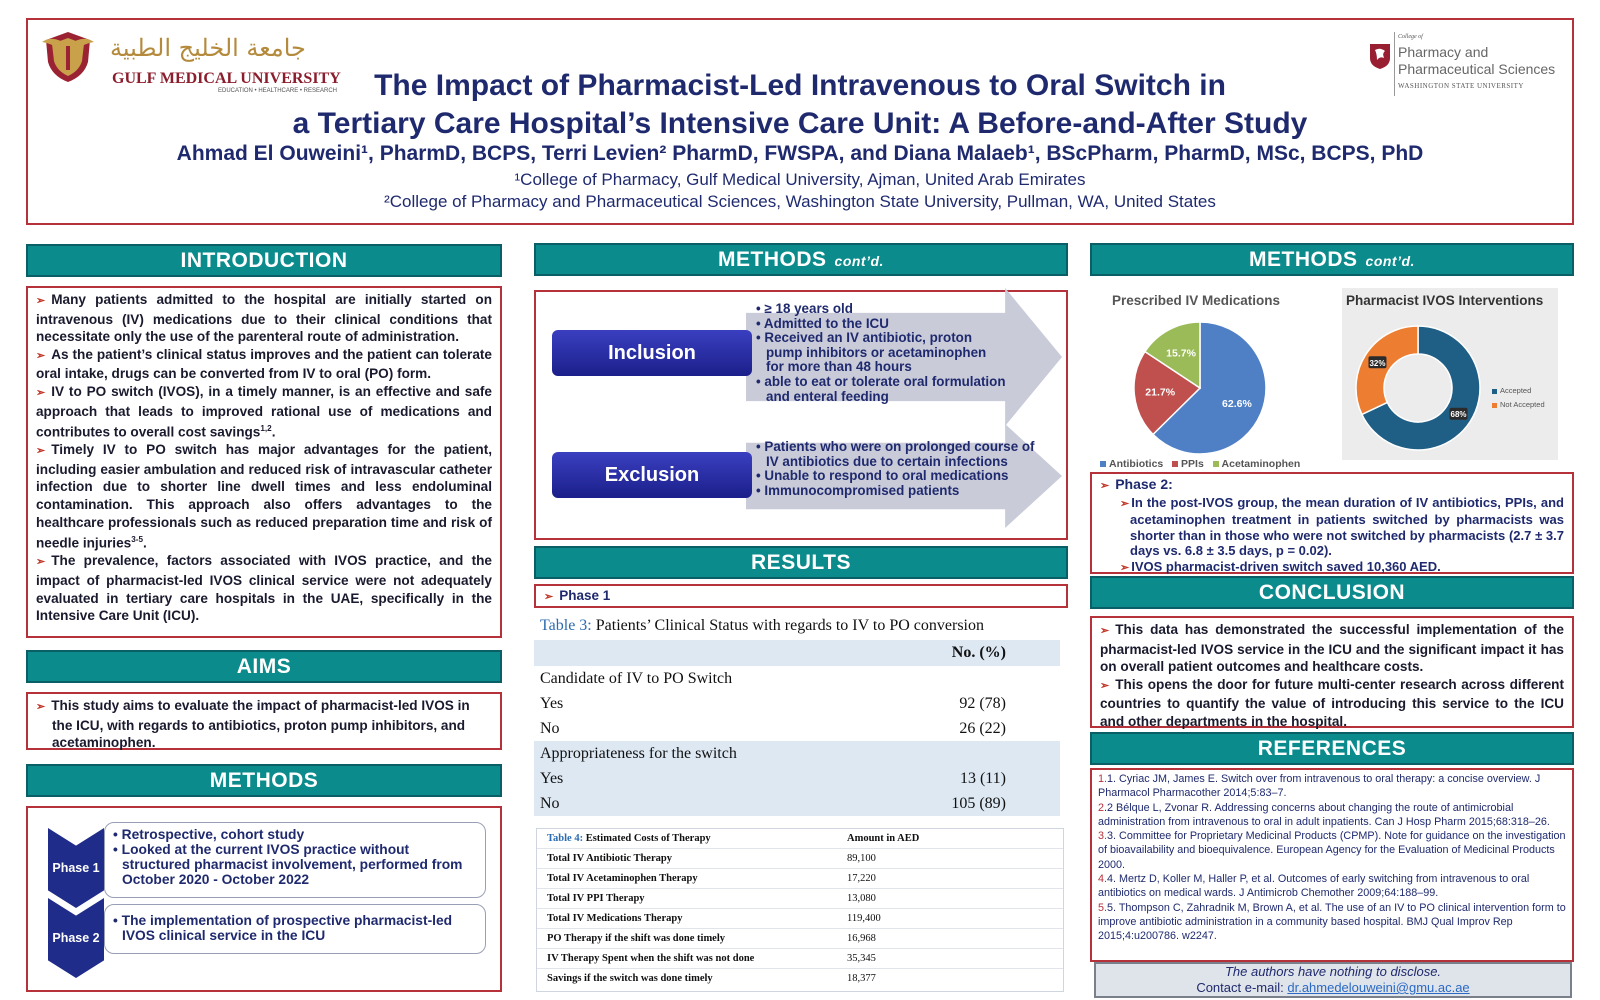 This screenshot has height=1000, width=1600. What do you see at coordinates (801, 596) in the screenshot?
I see `results-phase1-label: ➢ Phase 1` at bounding box center [801, 596].